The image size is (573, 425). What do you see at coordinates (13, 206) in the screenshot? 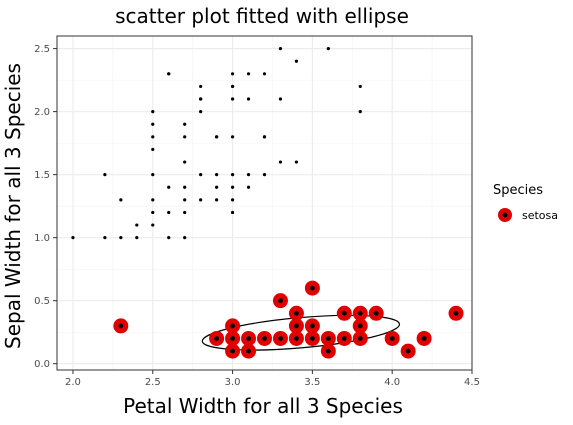
I see `y-axis-title: Sepal Width for all 3 Species` at bounding box center [13, 206].